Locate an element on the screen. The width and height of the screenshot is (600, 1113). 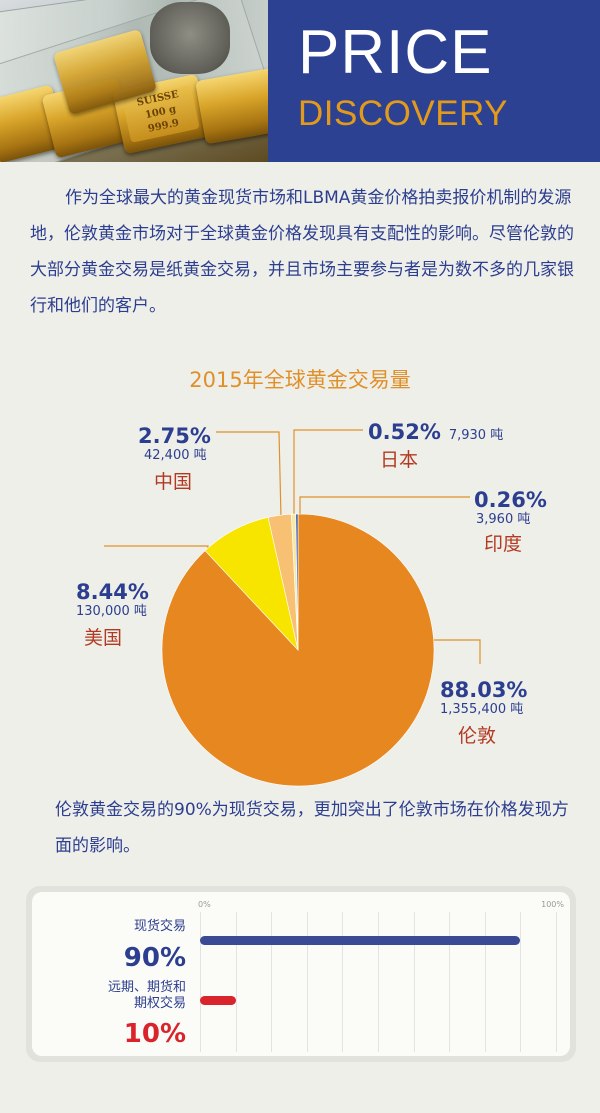
bar-category-label: 远期、期货和 期权交易 is located at coordinates (146, 995).